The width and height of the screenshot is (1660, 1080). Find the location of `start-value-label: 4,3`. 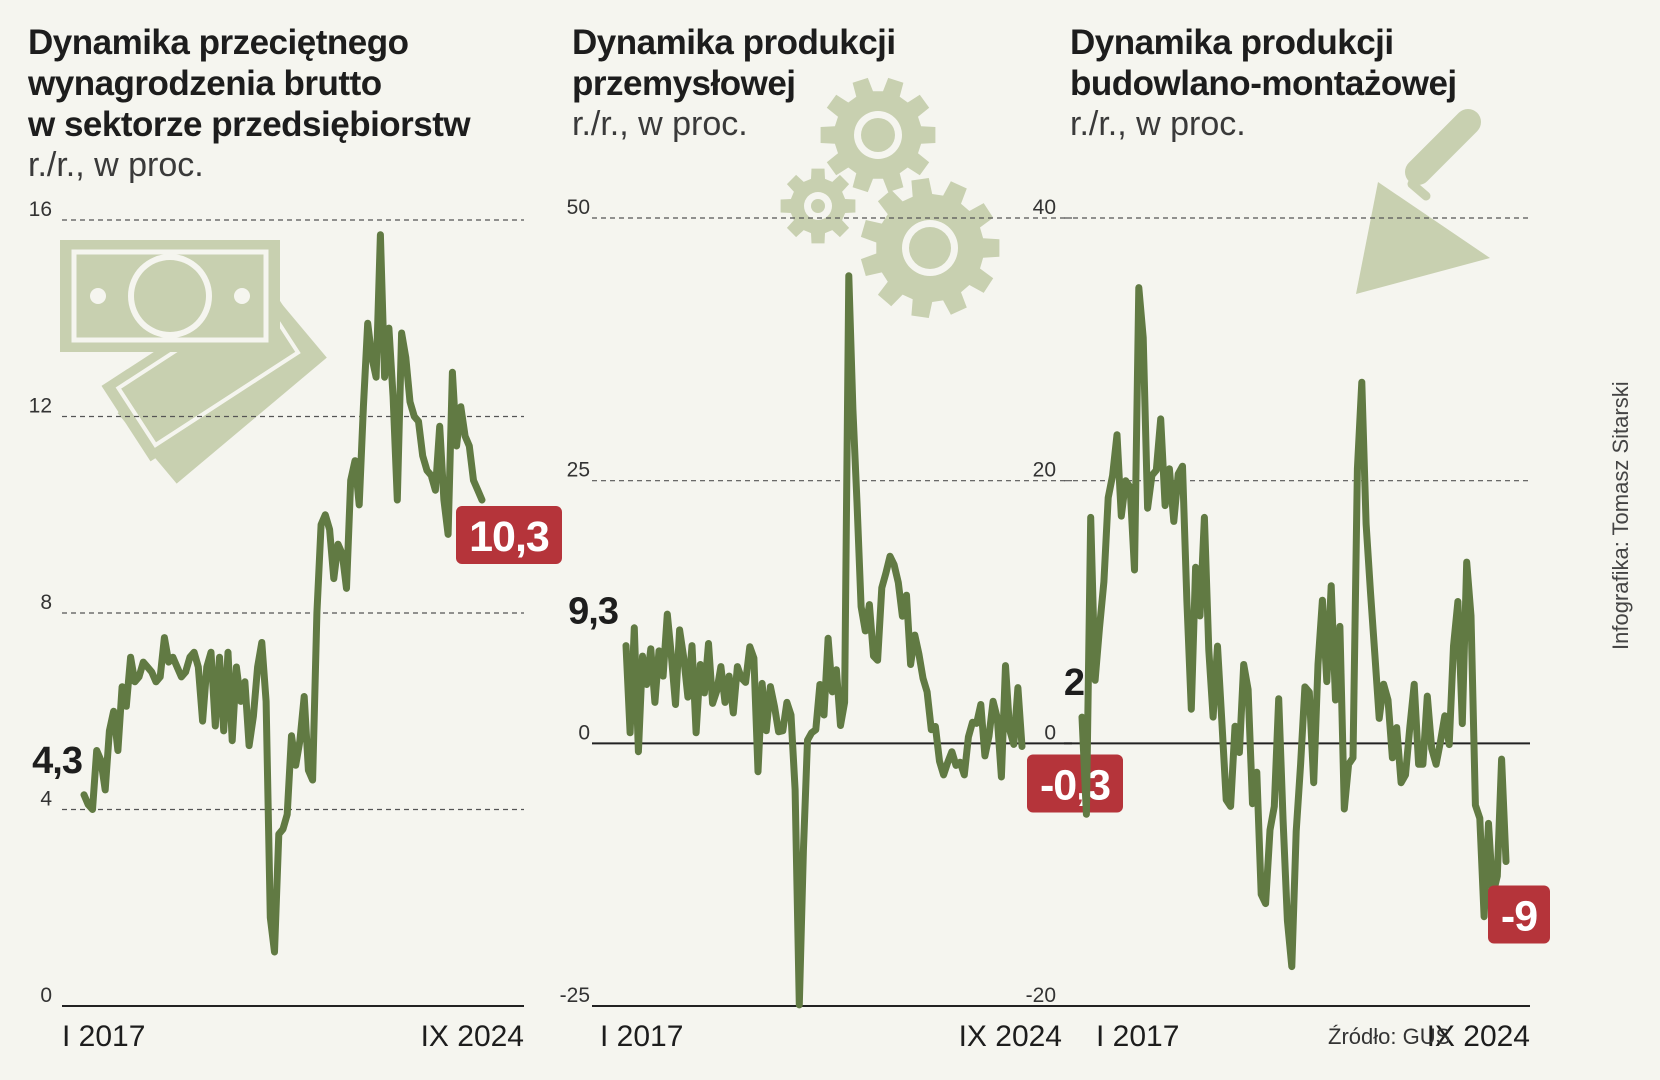

start-value-label: 4,3 is located at coordinates (57, 761).